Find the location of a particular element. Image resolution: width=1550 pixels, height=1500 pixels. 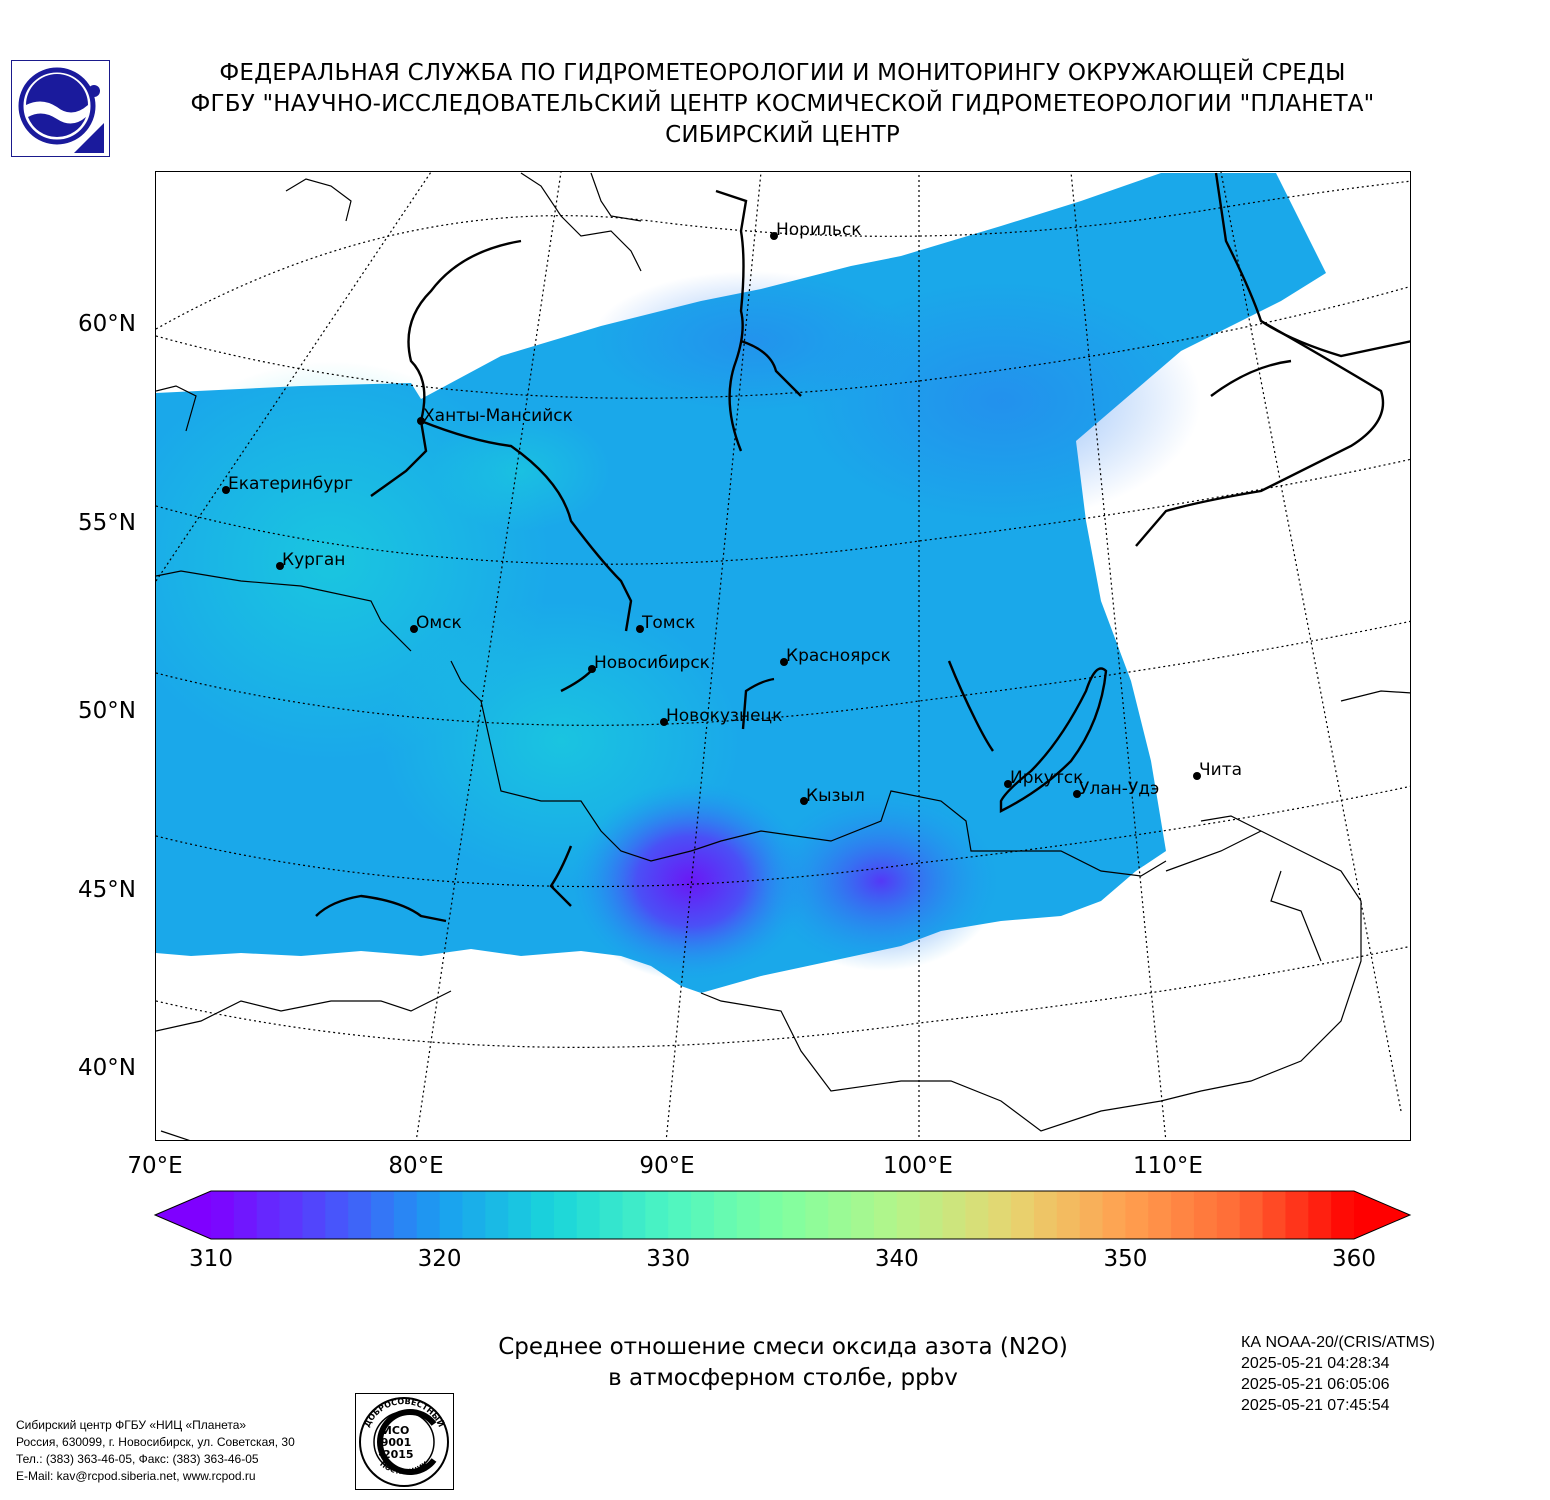

colorbar-extend-max is located at coordinates (1382, 1215).